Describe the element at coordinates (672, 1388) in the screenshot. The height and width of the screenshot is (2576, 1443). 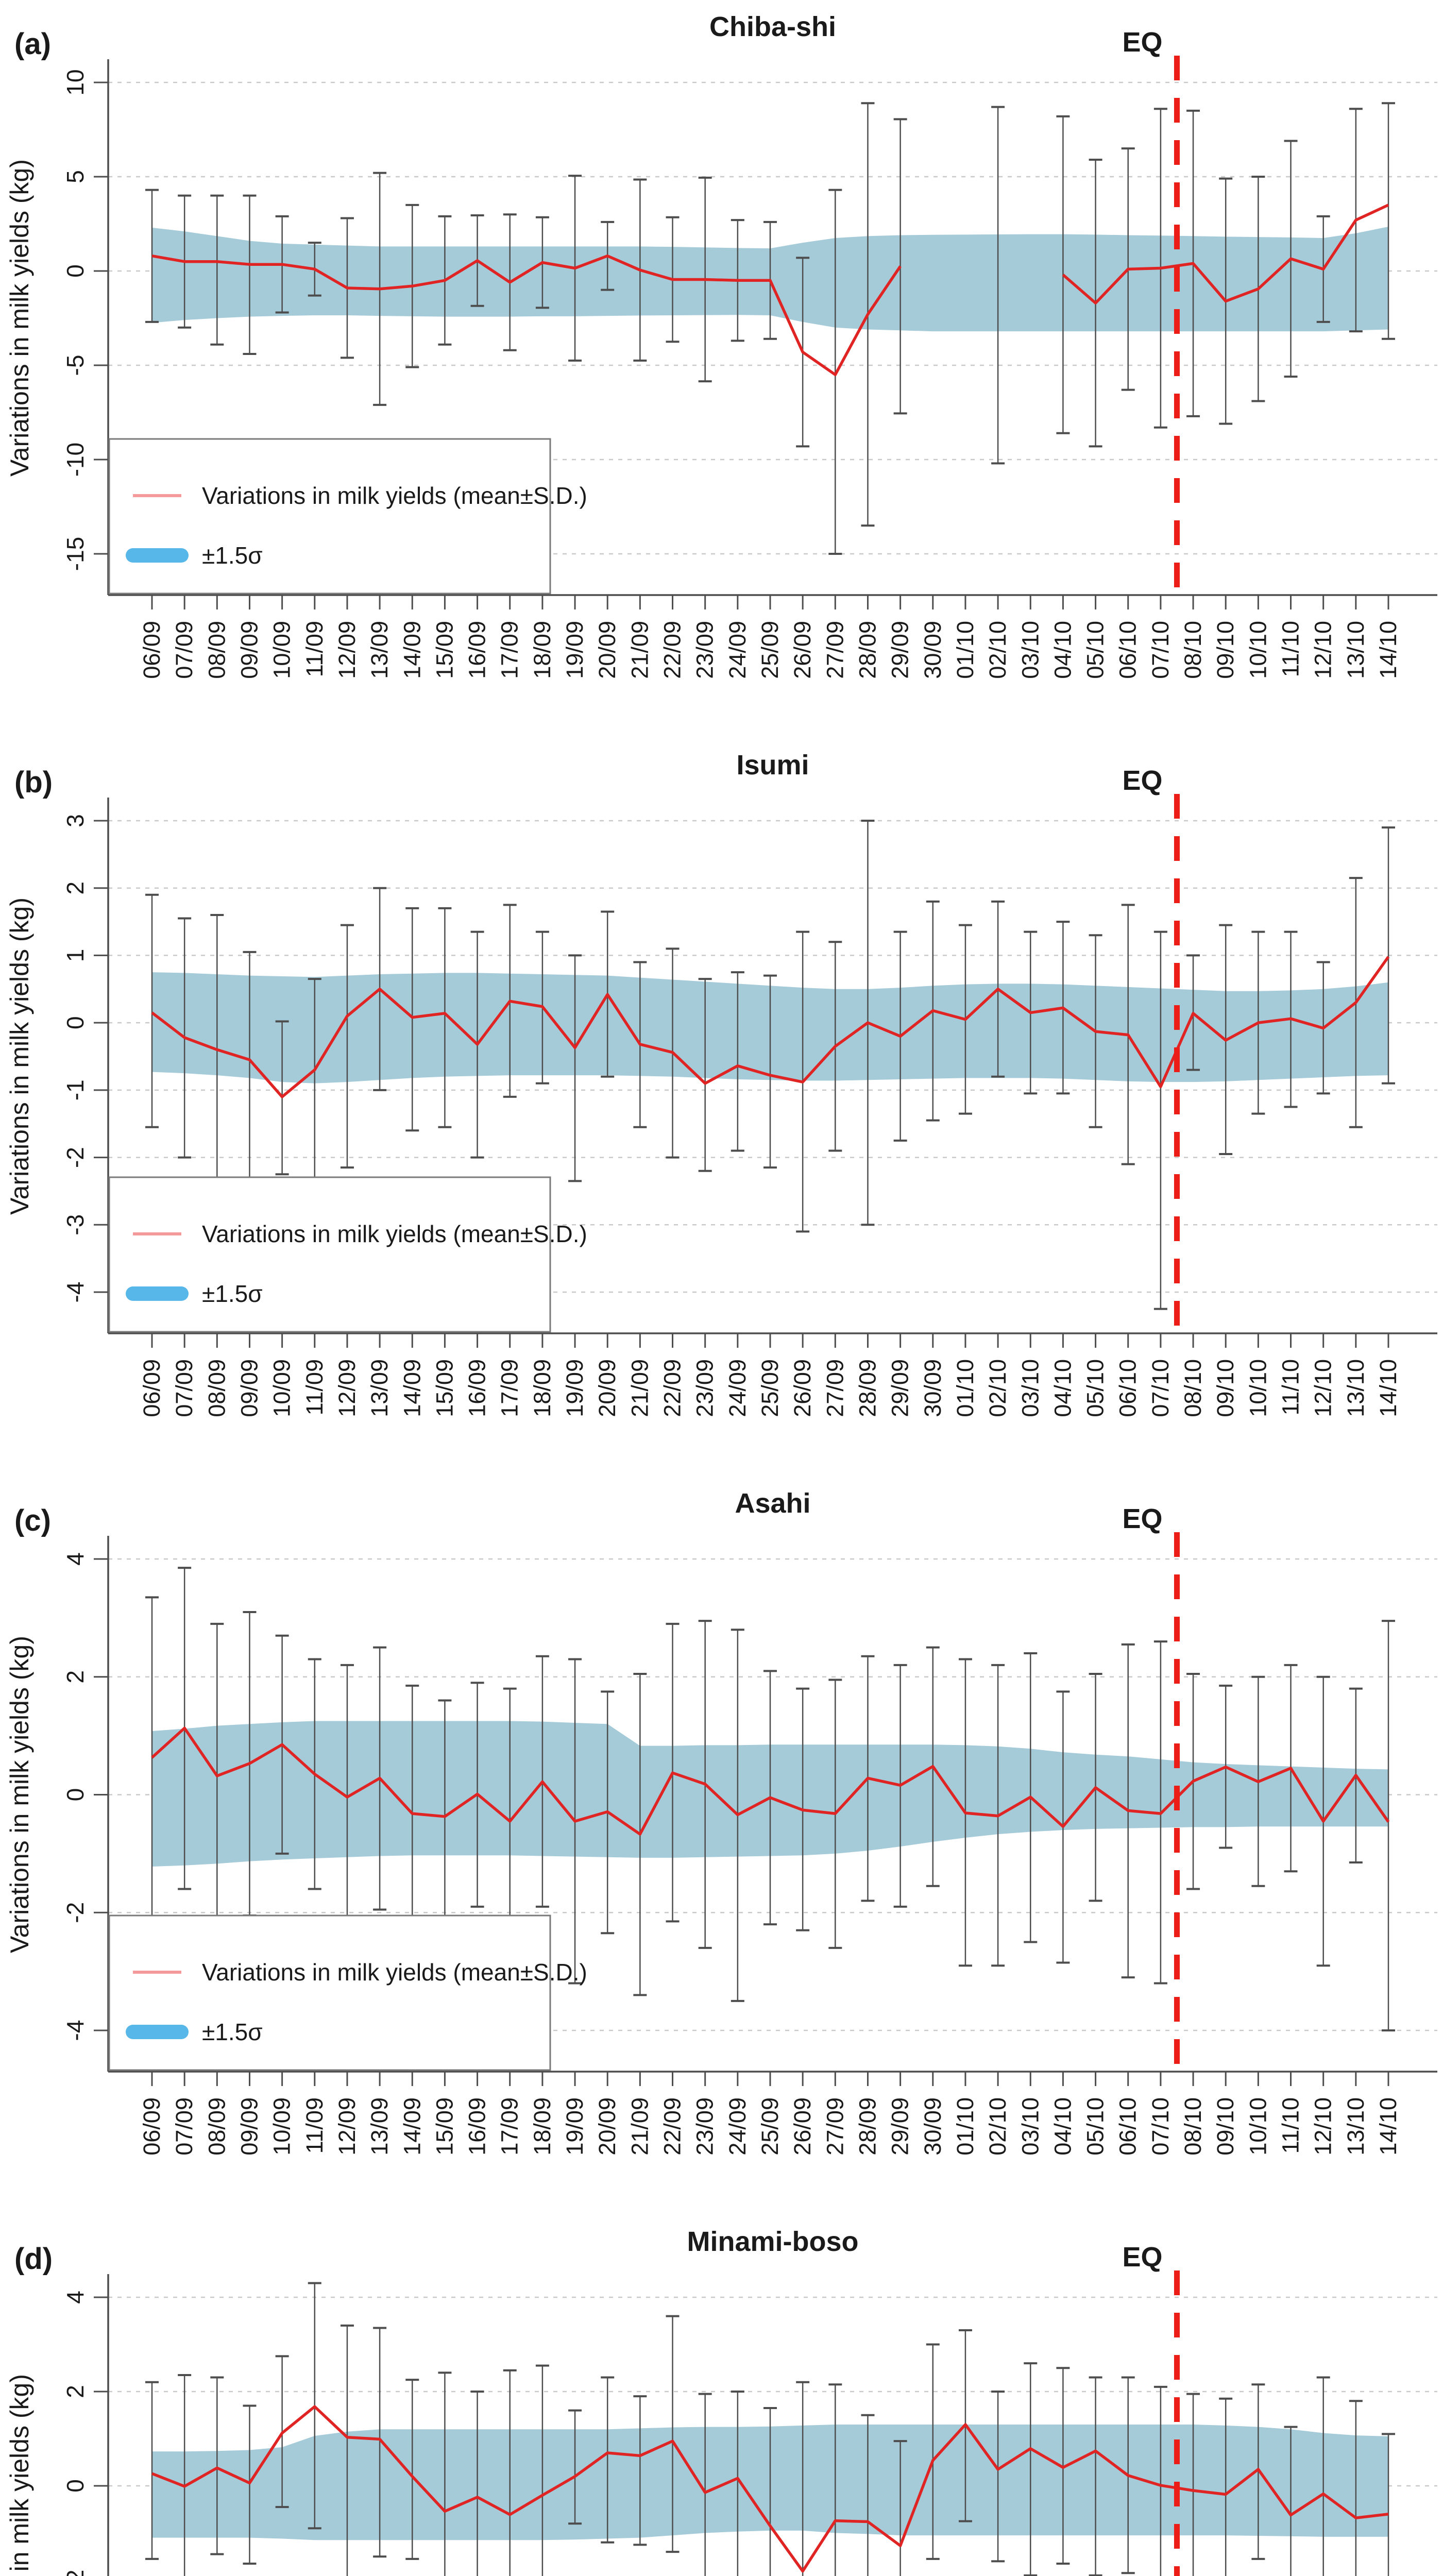
I see `x-tick-label: 22/09` at that location.